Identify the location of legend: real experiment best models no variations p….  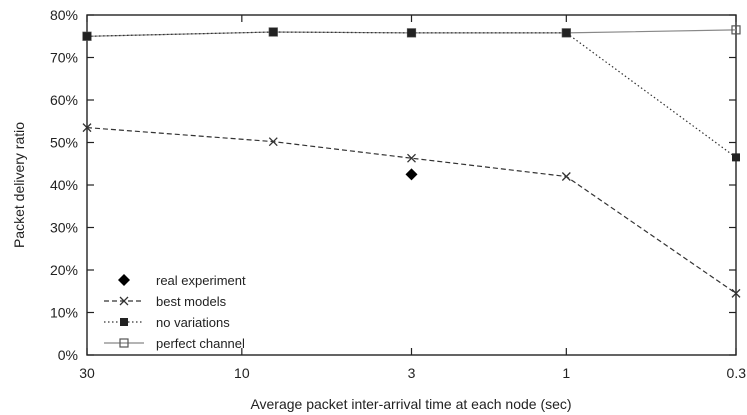
(175, 312).